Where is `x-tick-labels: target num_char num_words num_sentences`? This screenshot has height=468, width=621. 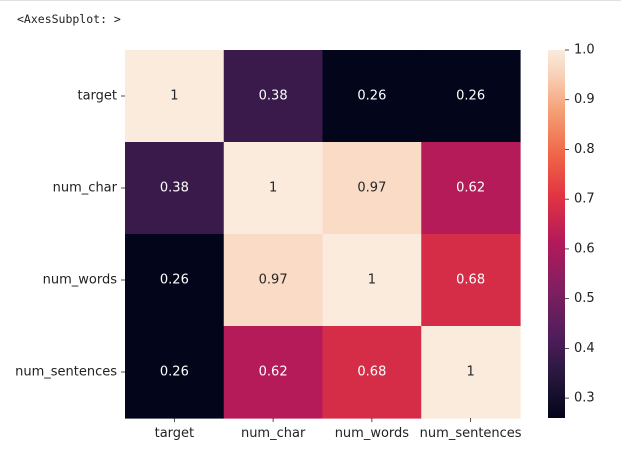
x-tick-labels: target num_char num_words num_sentences is located at coordinates (338, 429).